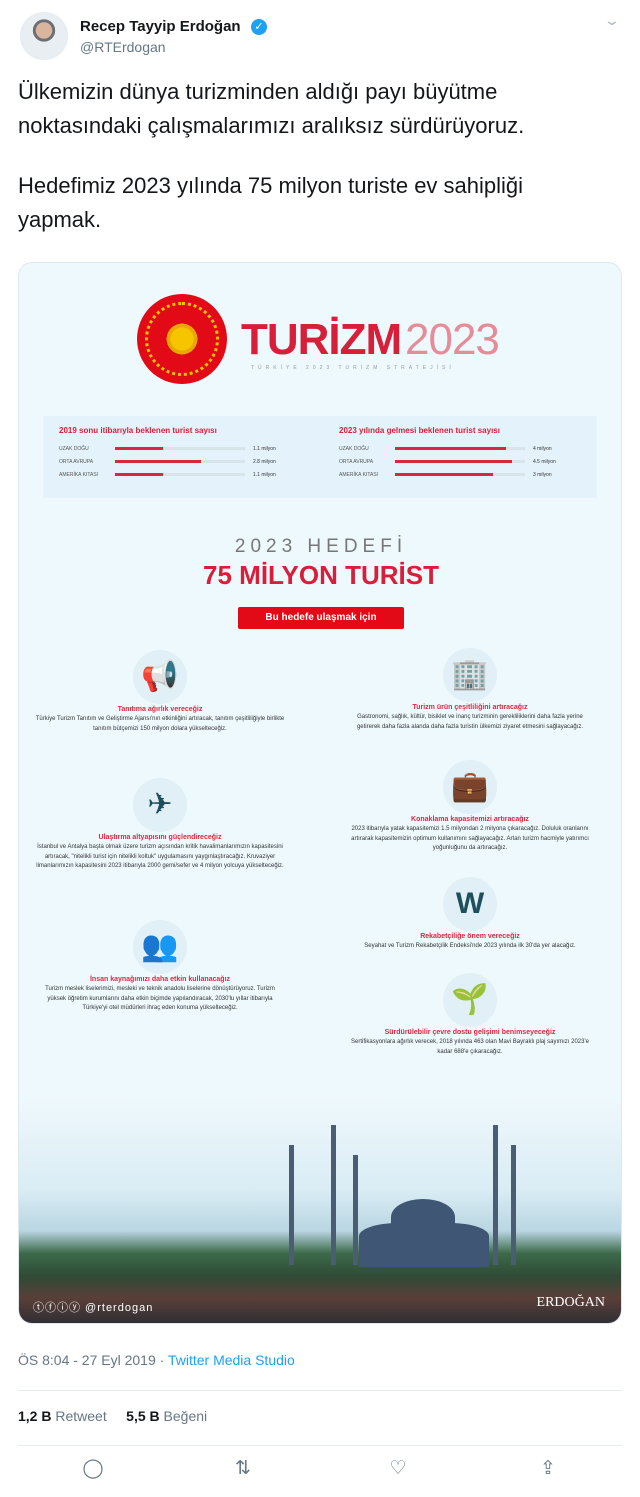 The height and width of the screenshot is (1497, 640). I want to click on goal-badge: Bu hedefe ulaşmak için, so click(321, 618).